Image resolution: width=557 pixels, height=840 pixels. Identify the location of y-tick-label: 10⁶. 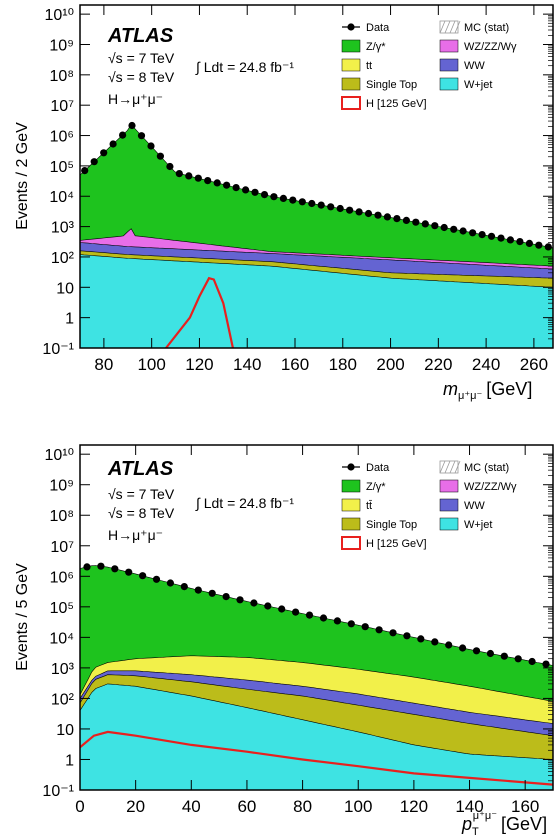
(62, 577).